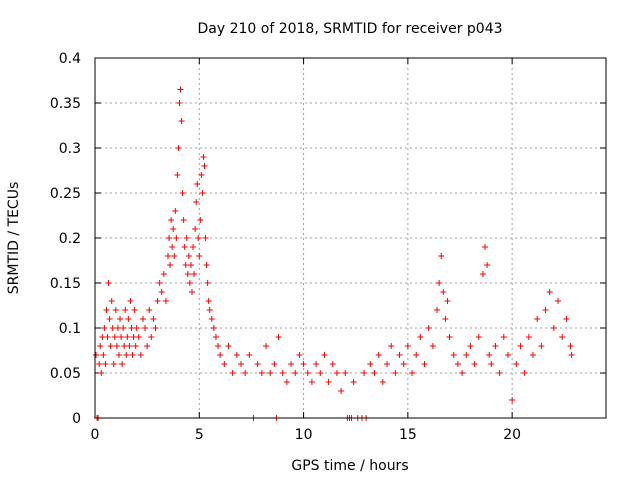  I want to click on y-tick-label: 0.35, so click(65, 104).